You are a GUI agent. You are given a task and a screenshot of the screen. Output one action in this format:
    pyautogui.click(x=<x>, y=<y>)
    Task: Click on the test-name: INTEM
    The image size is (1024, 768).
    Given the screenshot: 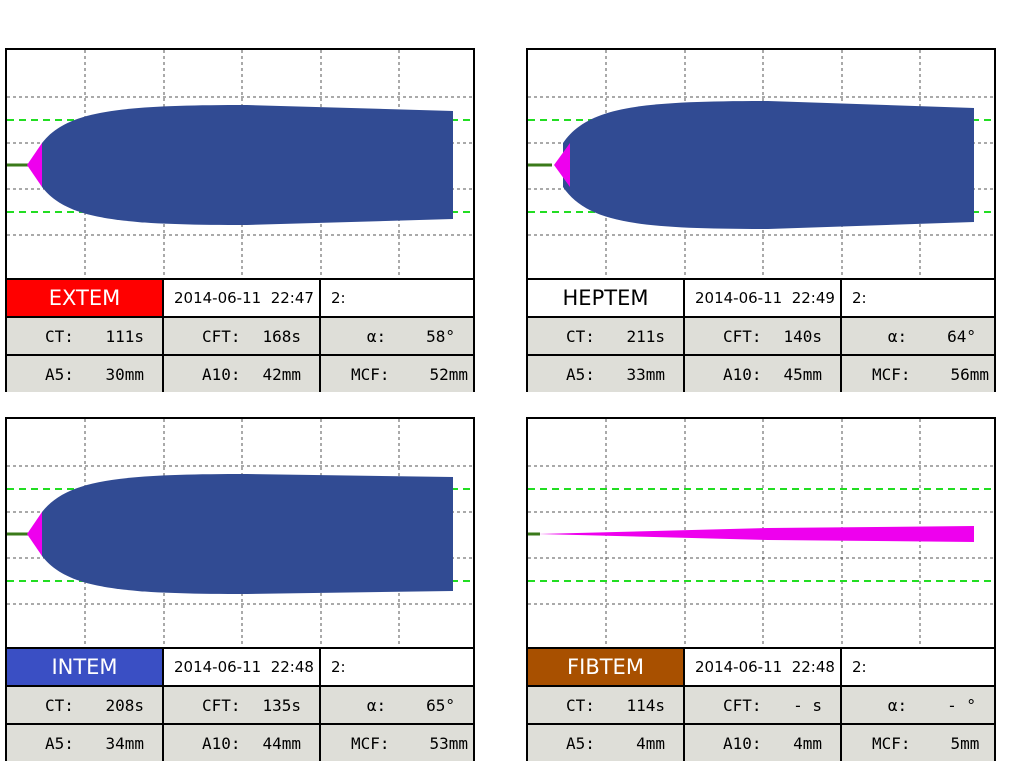 What is the action you would take?
    pyautogui.click(x=84, y=666)
    